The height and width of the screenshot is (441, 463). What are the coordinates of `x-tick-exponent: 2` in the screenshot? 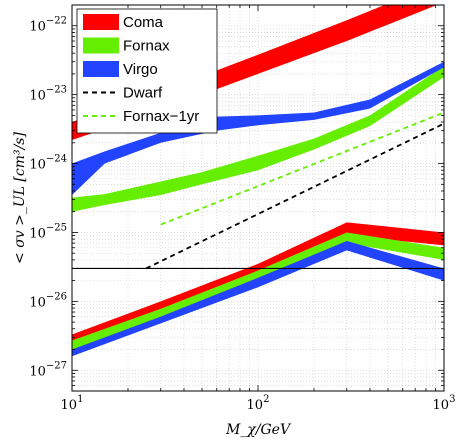 It's located at (266, 399).